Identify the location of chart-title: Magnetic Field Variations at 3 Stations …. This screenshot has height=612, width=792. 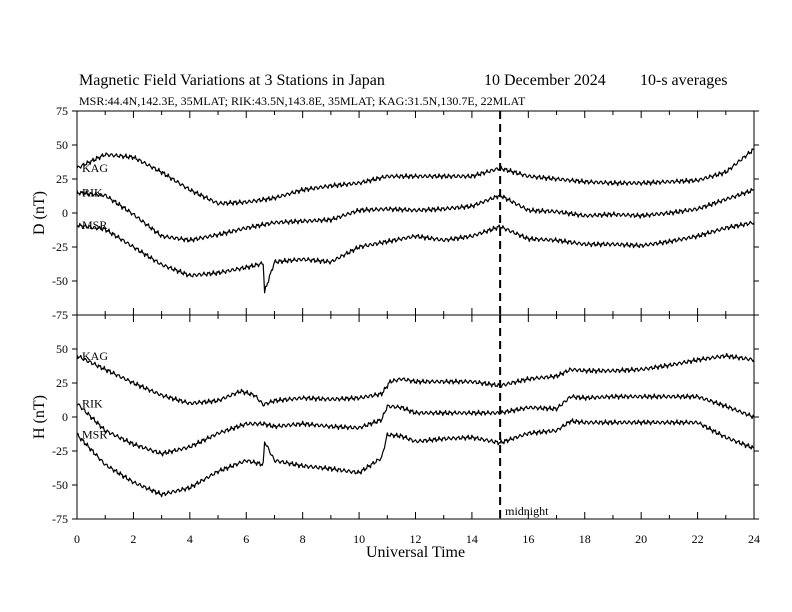
(232, 80).